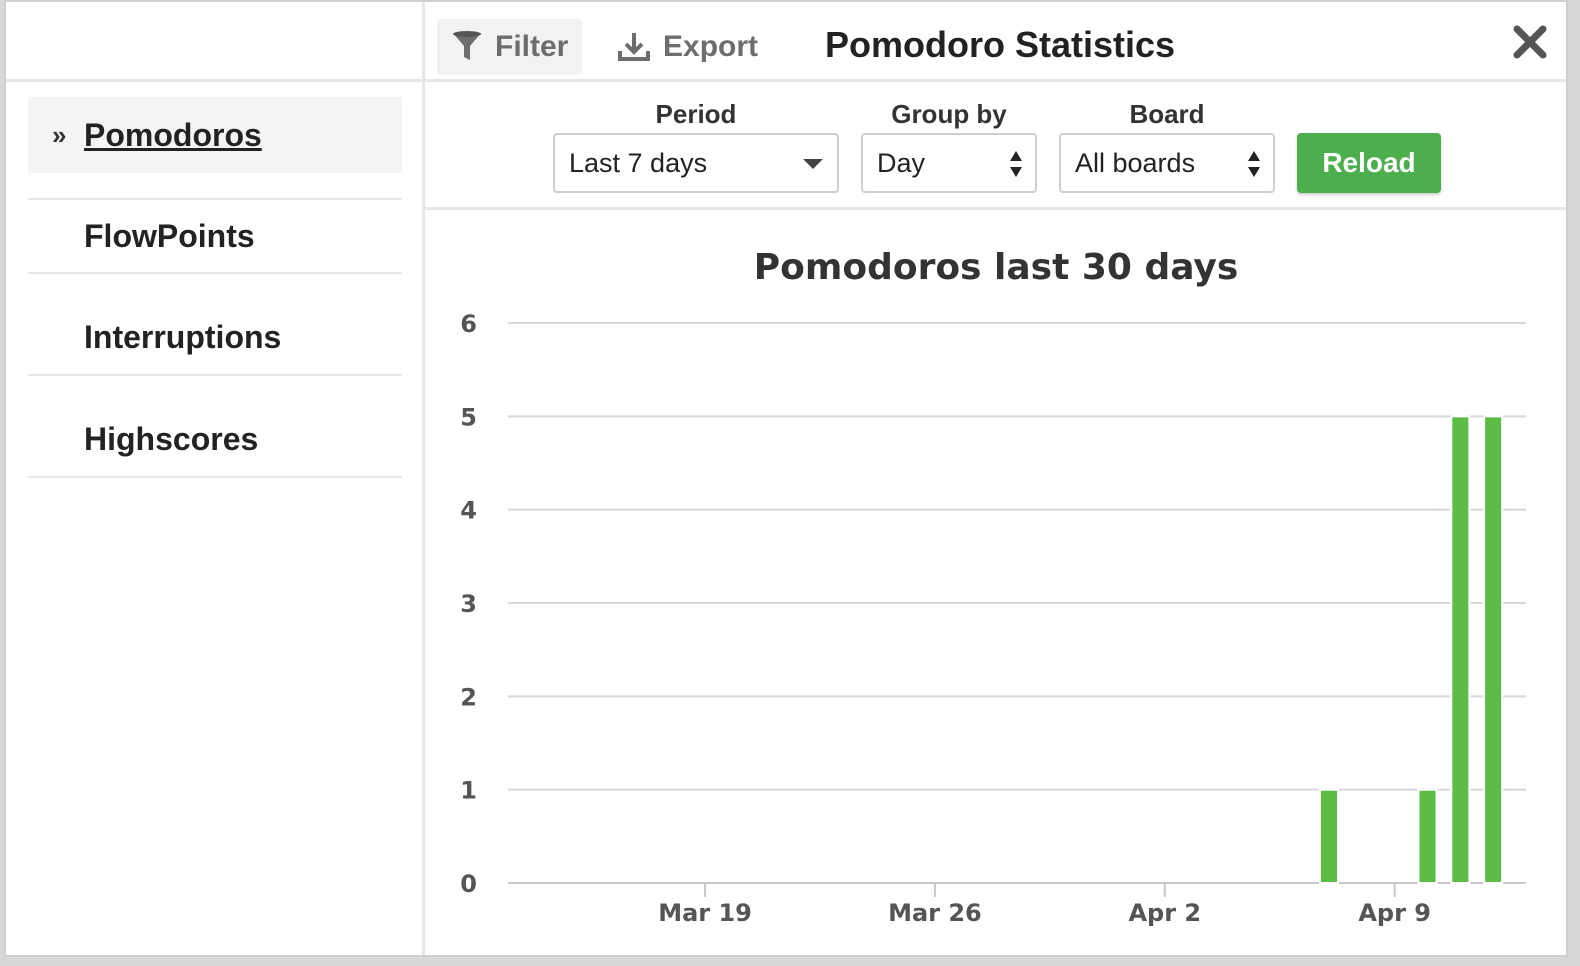 The height and width of the screenshot is (966, 1580). What do you see at coordinates (1164, 913) in the screenshot?
I see `x-tick-label: Apr 2` at bounding box center [1164, 913].